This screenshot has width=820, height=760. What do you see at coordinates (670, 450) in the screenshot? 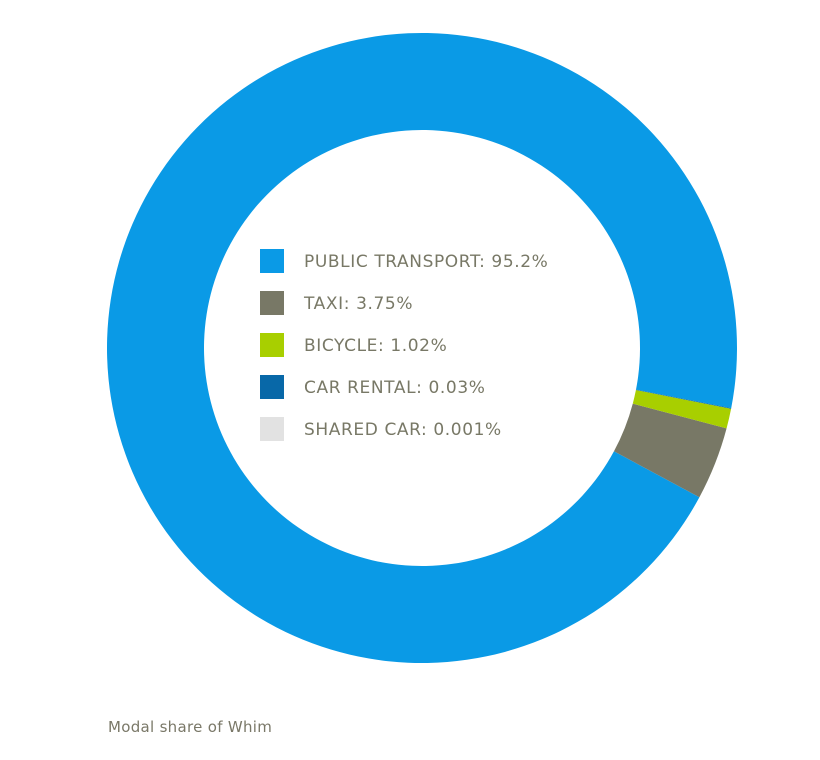
I see `slice-taxi` at bounding box center [670, 450].